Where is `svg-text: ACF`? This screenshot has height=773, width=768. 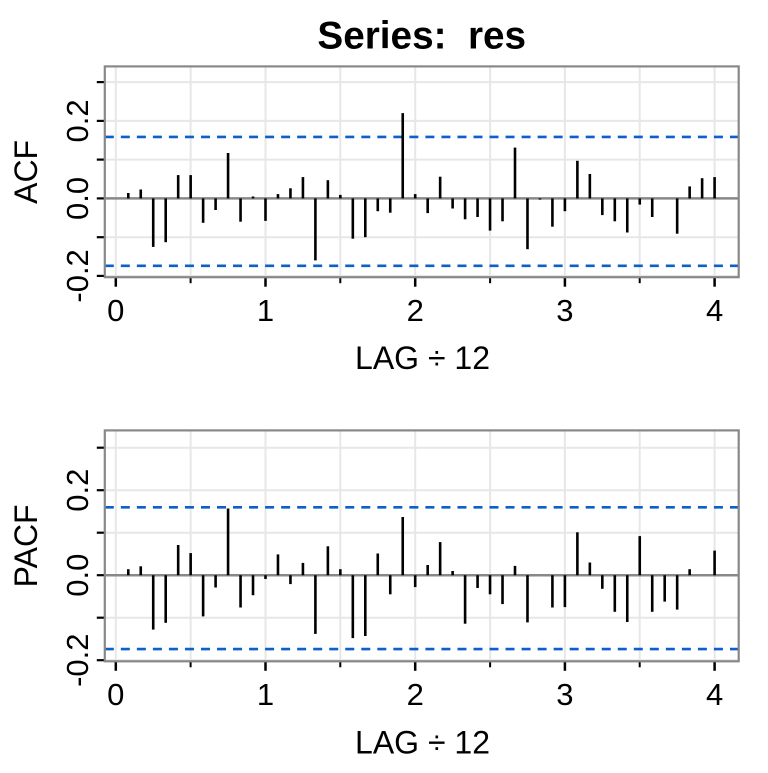
svg-text: ACF is located at coordinates (26, 172).